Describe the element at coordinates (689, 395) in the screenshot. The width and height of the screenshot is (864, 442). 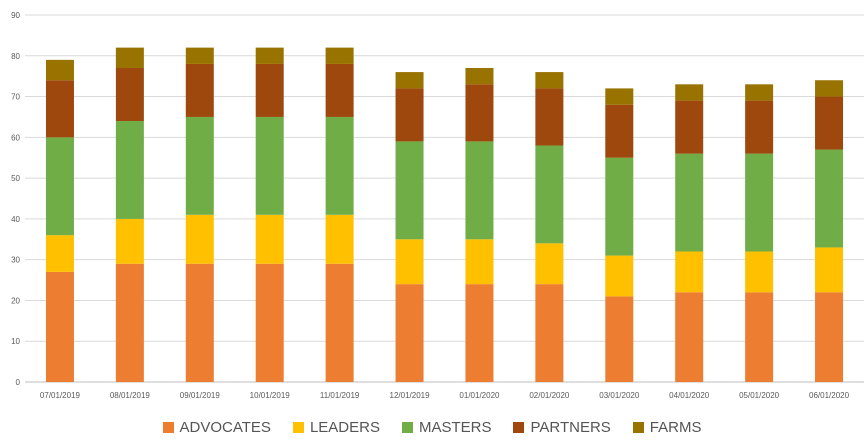
I see `x-tick-label: 04/01/2020` at that location.